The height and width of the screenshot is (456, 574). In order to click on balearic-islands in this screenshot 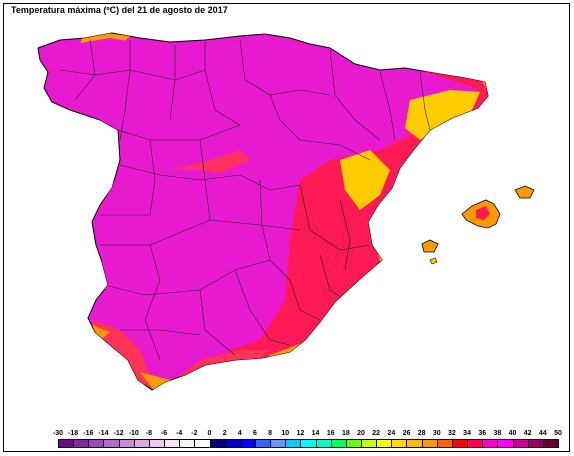, I will do `click(478, 225)`.